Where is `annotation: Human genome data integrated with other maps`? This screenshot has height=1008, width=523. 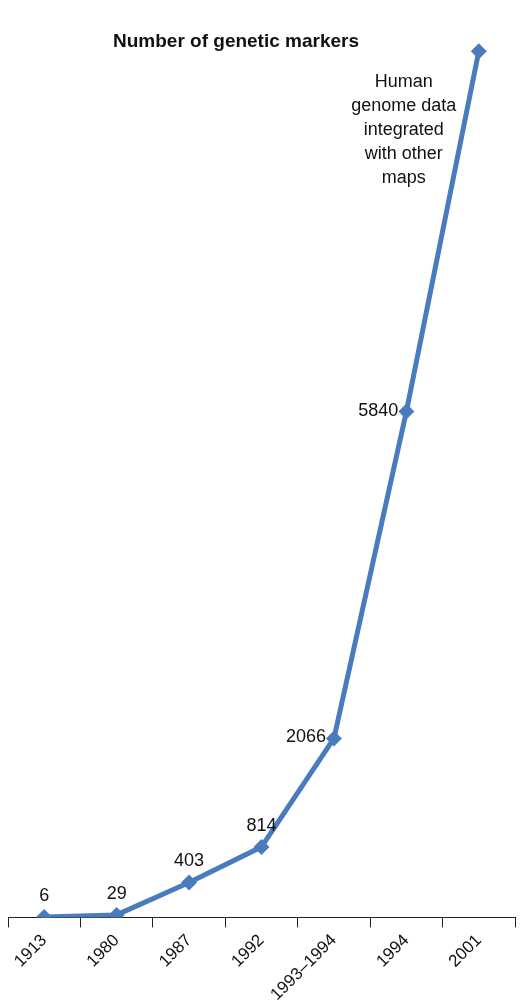
annotation: Human genome data integrated with other maps is located at coordinates (404, 129).